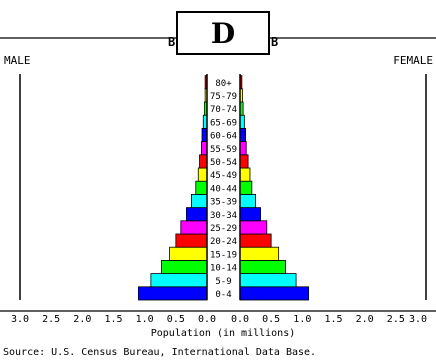 The height and width of the screenshot is (361, 436). What do you see at coordinates (240, 319) in the screenshot?
I see `x-tick-right-0: 0.0` at bounding box center [240, 319].